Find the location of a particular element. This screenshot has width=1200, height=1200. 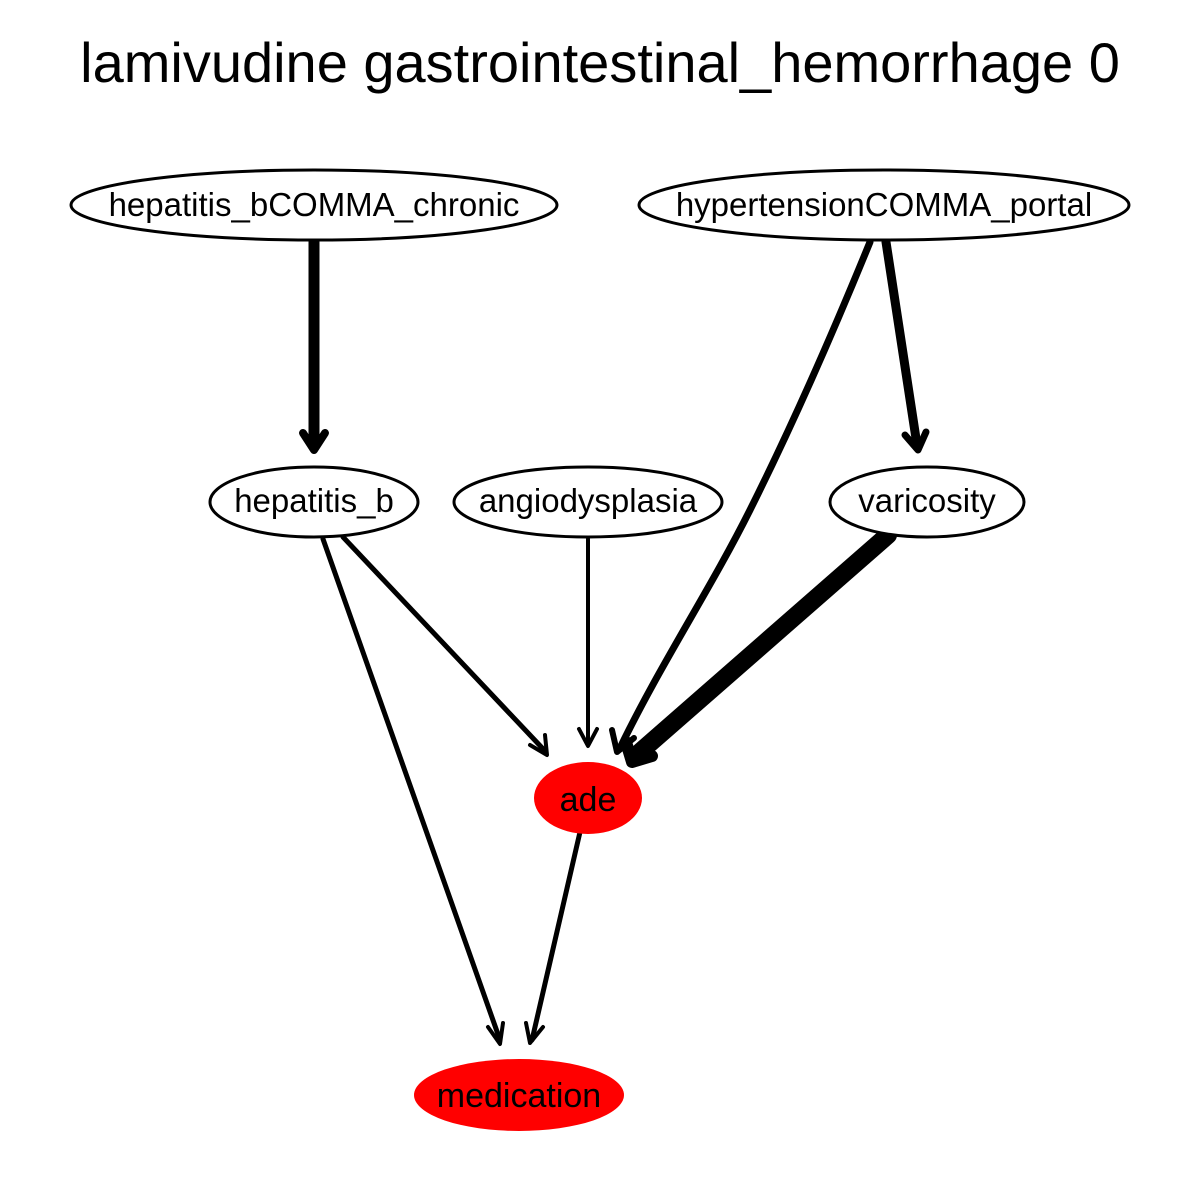

edge-ade-to-medication is located at coordinates (553, 937).